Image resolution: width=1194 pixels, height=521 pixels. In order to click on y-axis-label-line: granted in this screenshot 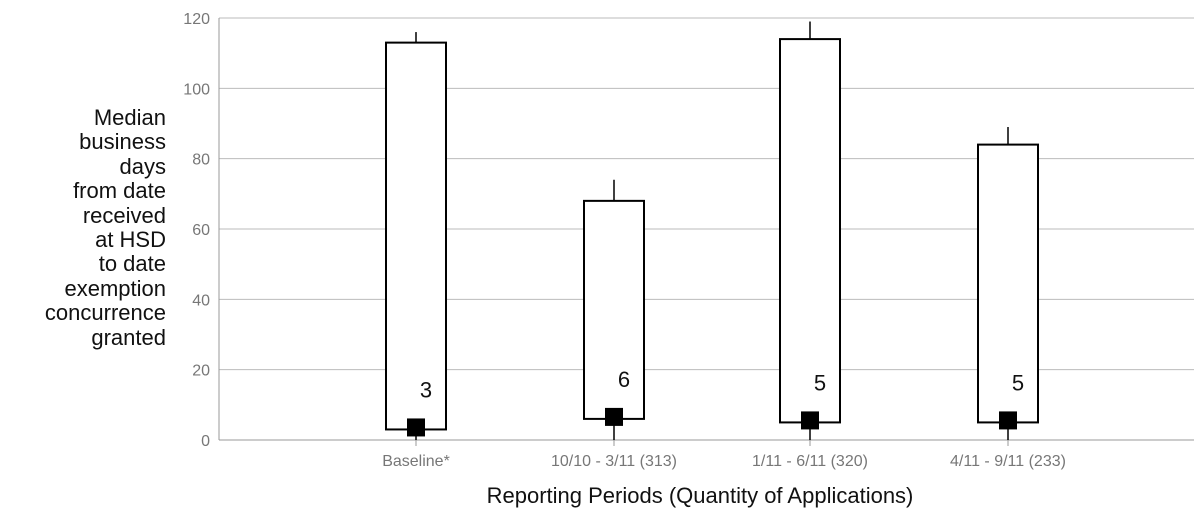, I will do `click(128, 337)`.